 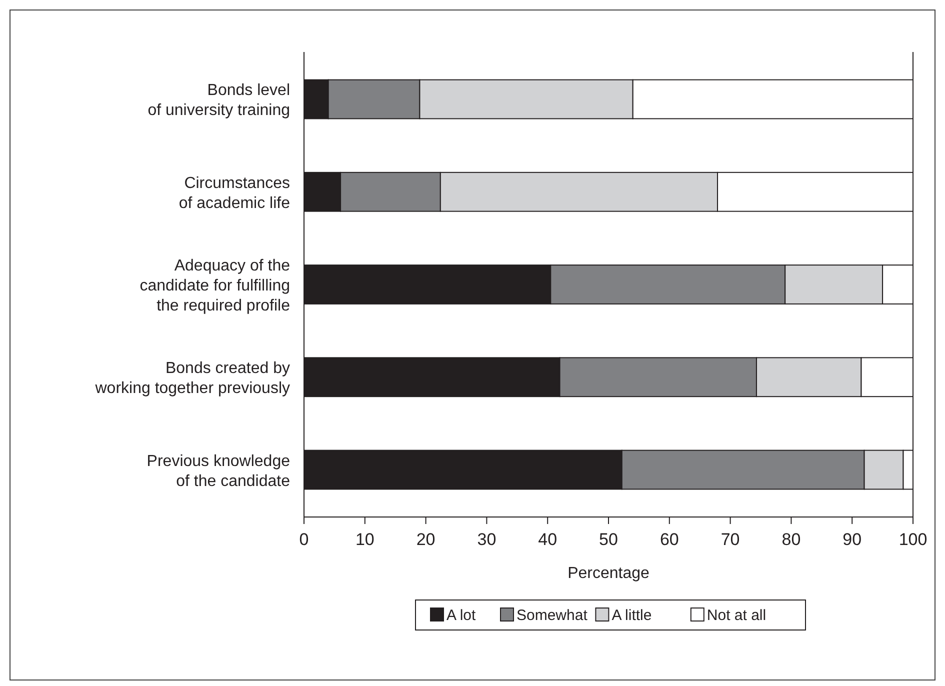 What do you see at coordinates (548, 539) in the screenshot?
I see `x-tick-label: 40` at bounding box center [548, 539].